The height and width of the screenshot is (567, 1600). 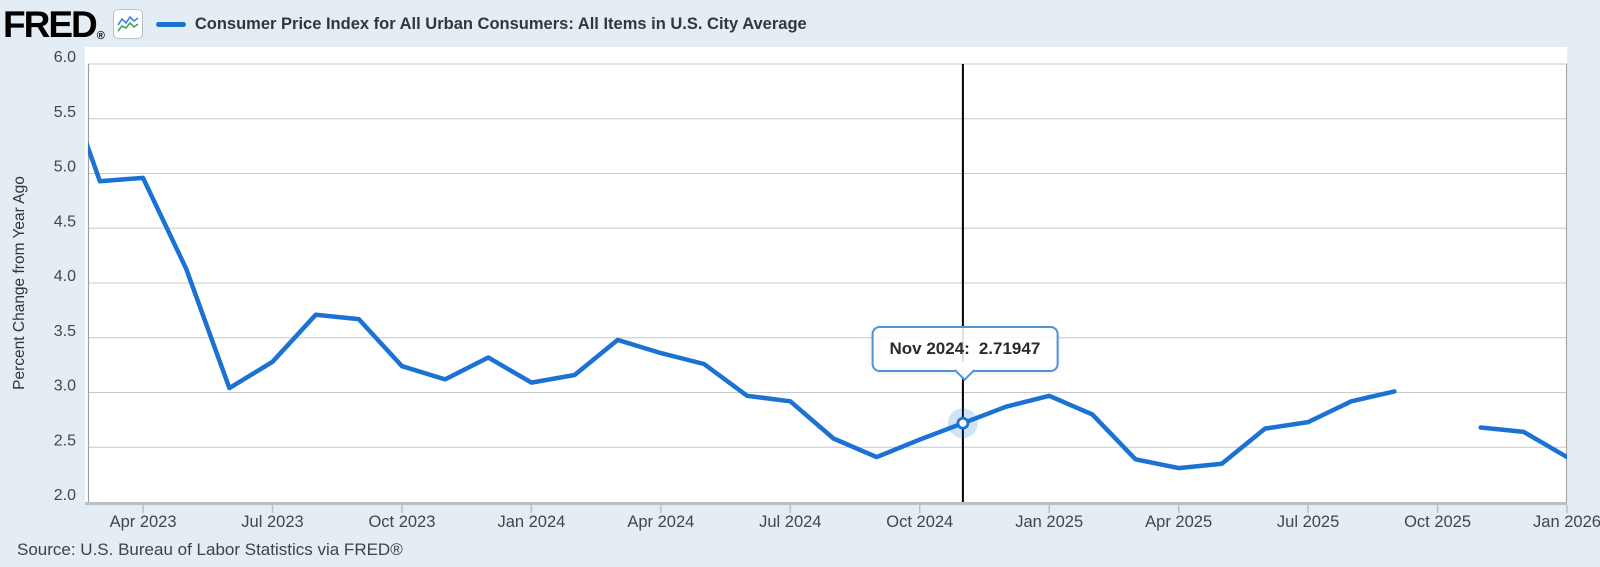 I want to click on y-tick-label: 5.5, so click(x=65, y=112).